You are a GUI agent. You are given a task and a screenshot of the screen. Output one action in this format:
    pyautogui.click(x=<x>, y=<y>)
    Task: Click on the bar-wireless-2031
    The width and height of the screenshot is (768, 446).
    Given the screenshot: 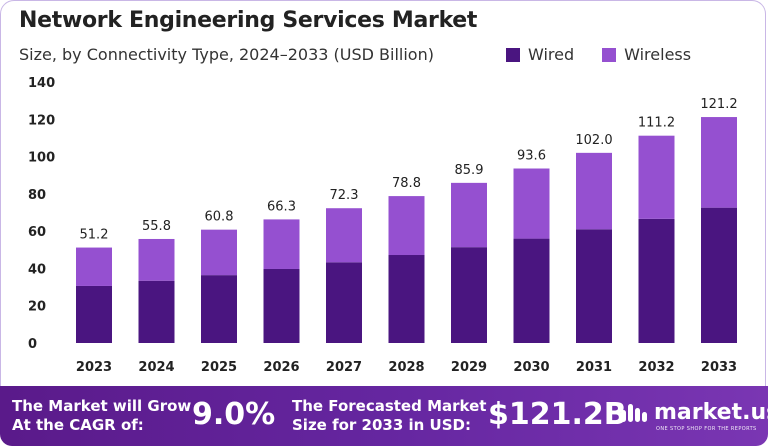 What is the action you would take?
    pyautogui.click(x=594, y=191)
    